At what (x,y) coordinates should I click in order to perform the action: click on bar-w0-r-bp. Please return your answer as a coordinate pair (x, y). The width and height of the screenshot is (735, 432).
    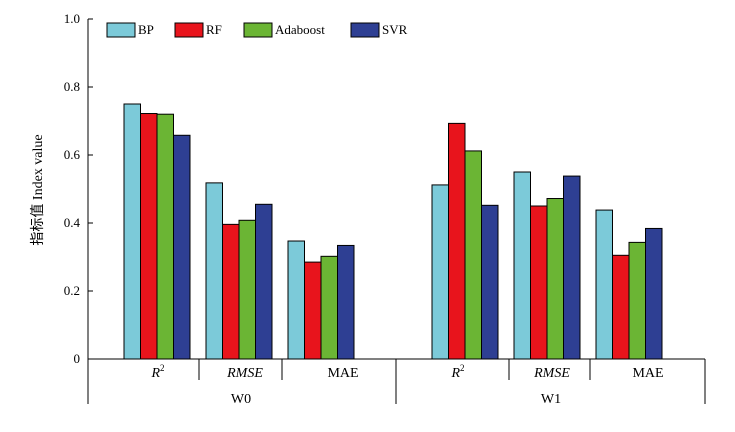
    Looking at the image, I should click on (132, 231).